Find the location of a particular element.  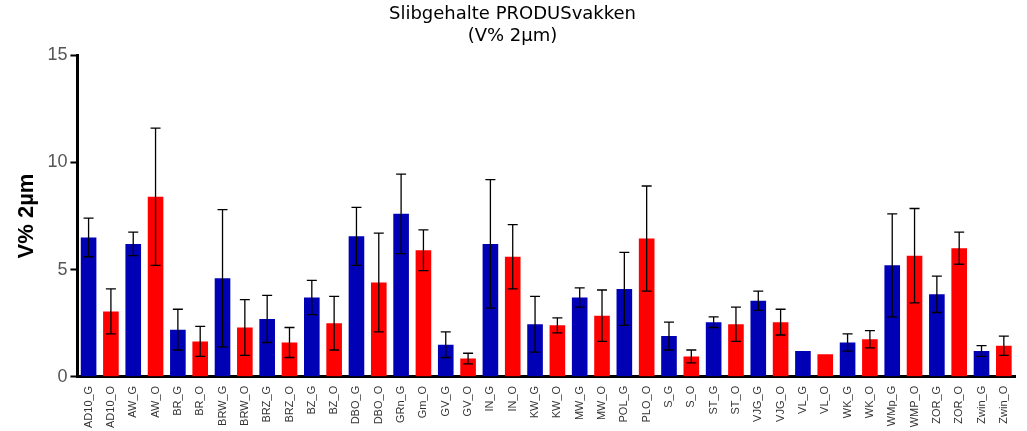

x-tick-label: ZOR_G is located at coordinates (935, 404).